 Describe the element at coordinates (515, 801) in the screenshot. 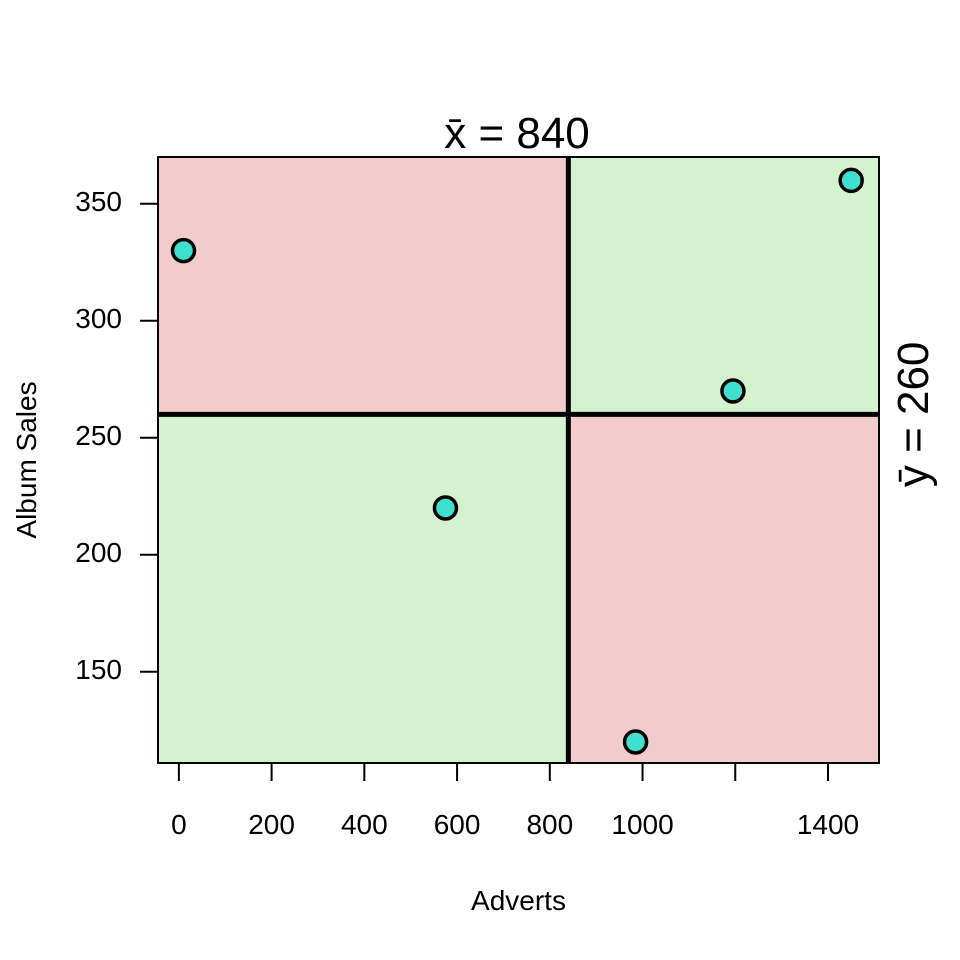

I see `x-axis: 0 200 400 600 800 1000 1400` at that location.